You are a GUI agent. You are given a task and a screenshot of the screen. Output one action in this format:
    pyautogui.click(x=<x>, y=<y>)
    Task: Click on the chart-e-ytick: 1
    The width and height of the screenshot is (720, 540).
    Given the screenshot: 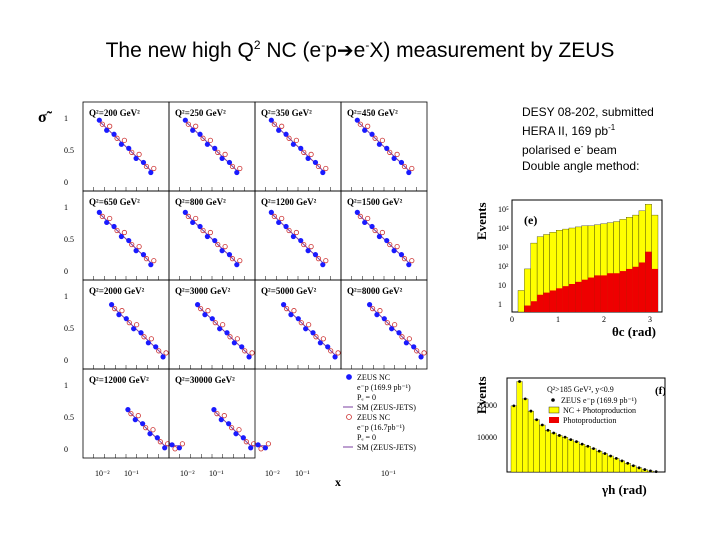 What is the action you would take?
    pyautogui.click(x=500, y=304)
    